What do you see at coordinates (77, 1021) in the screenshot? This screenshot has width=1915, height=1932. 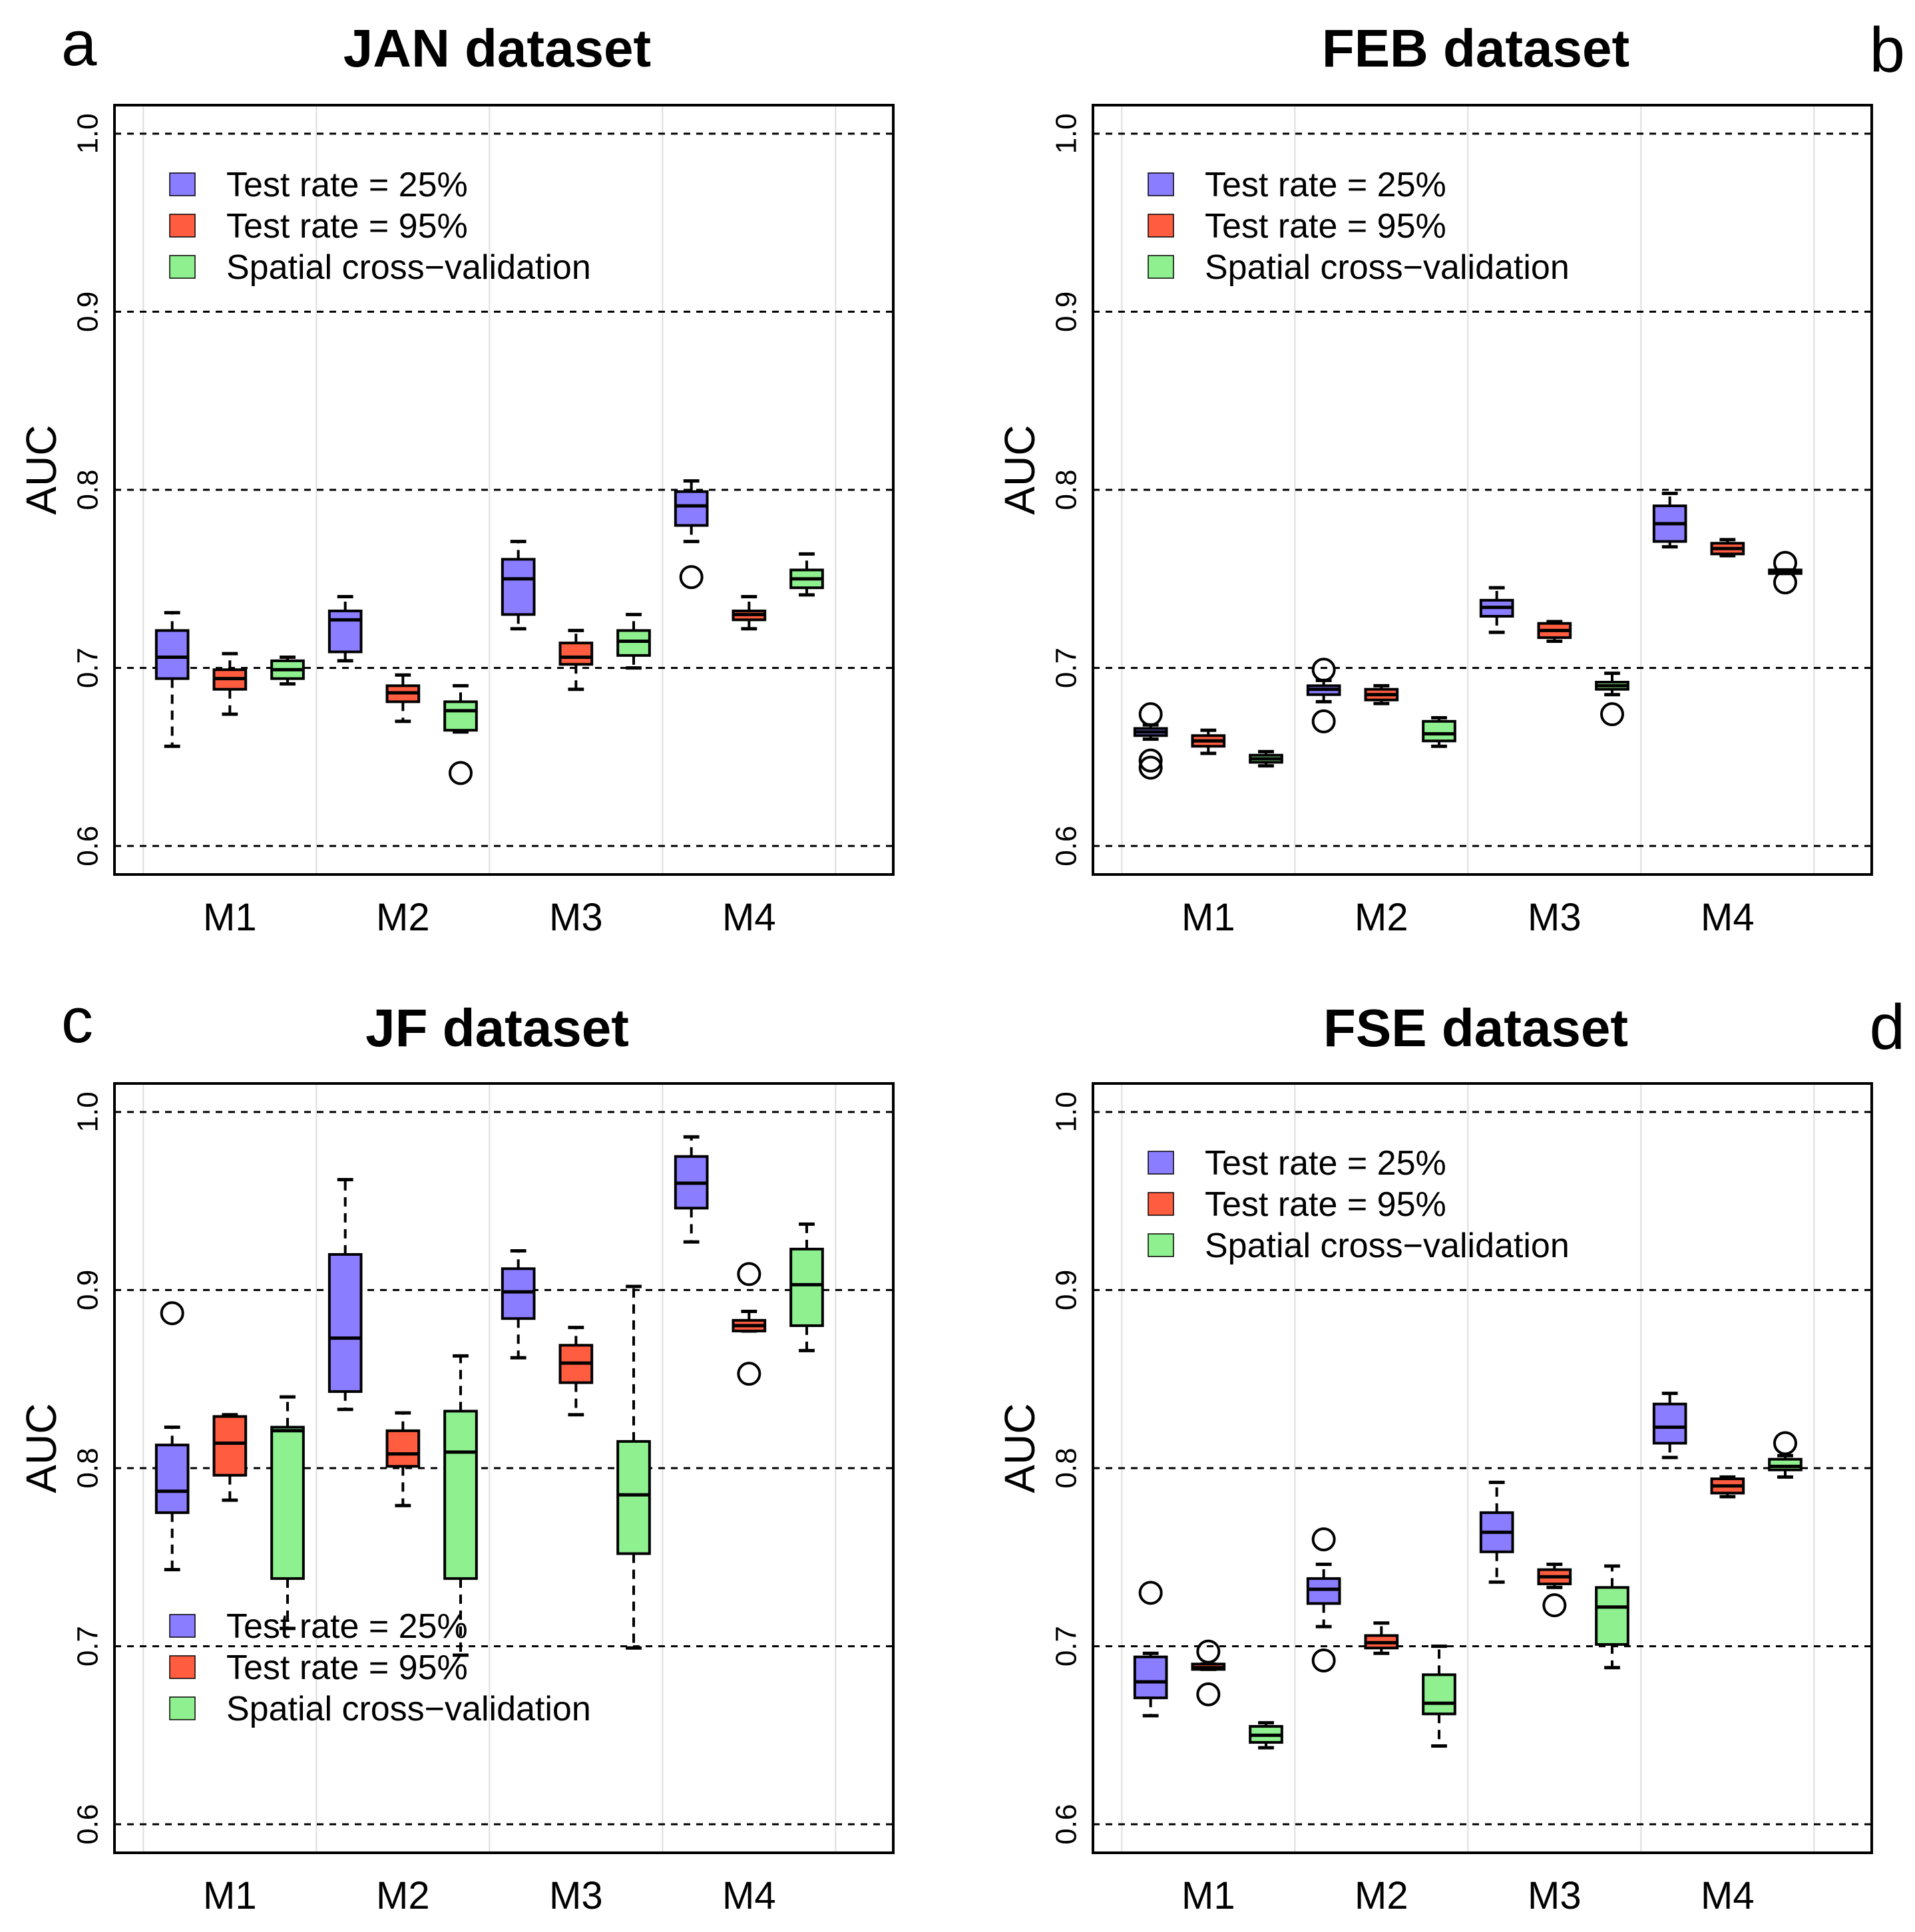 I see `panel-letter: c` at bounding box center [77, 1021].